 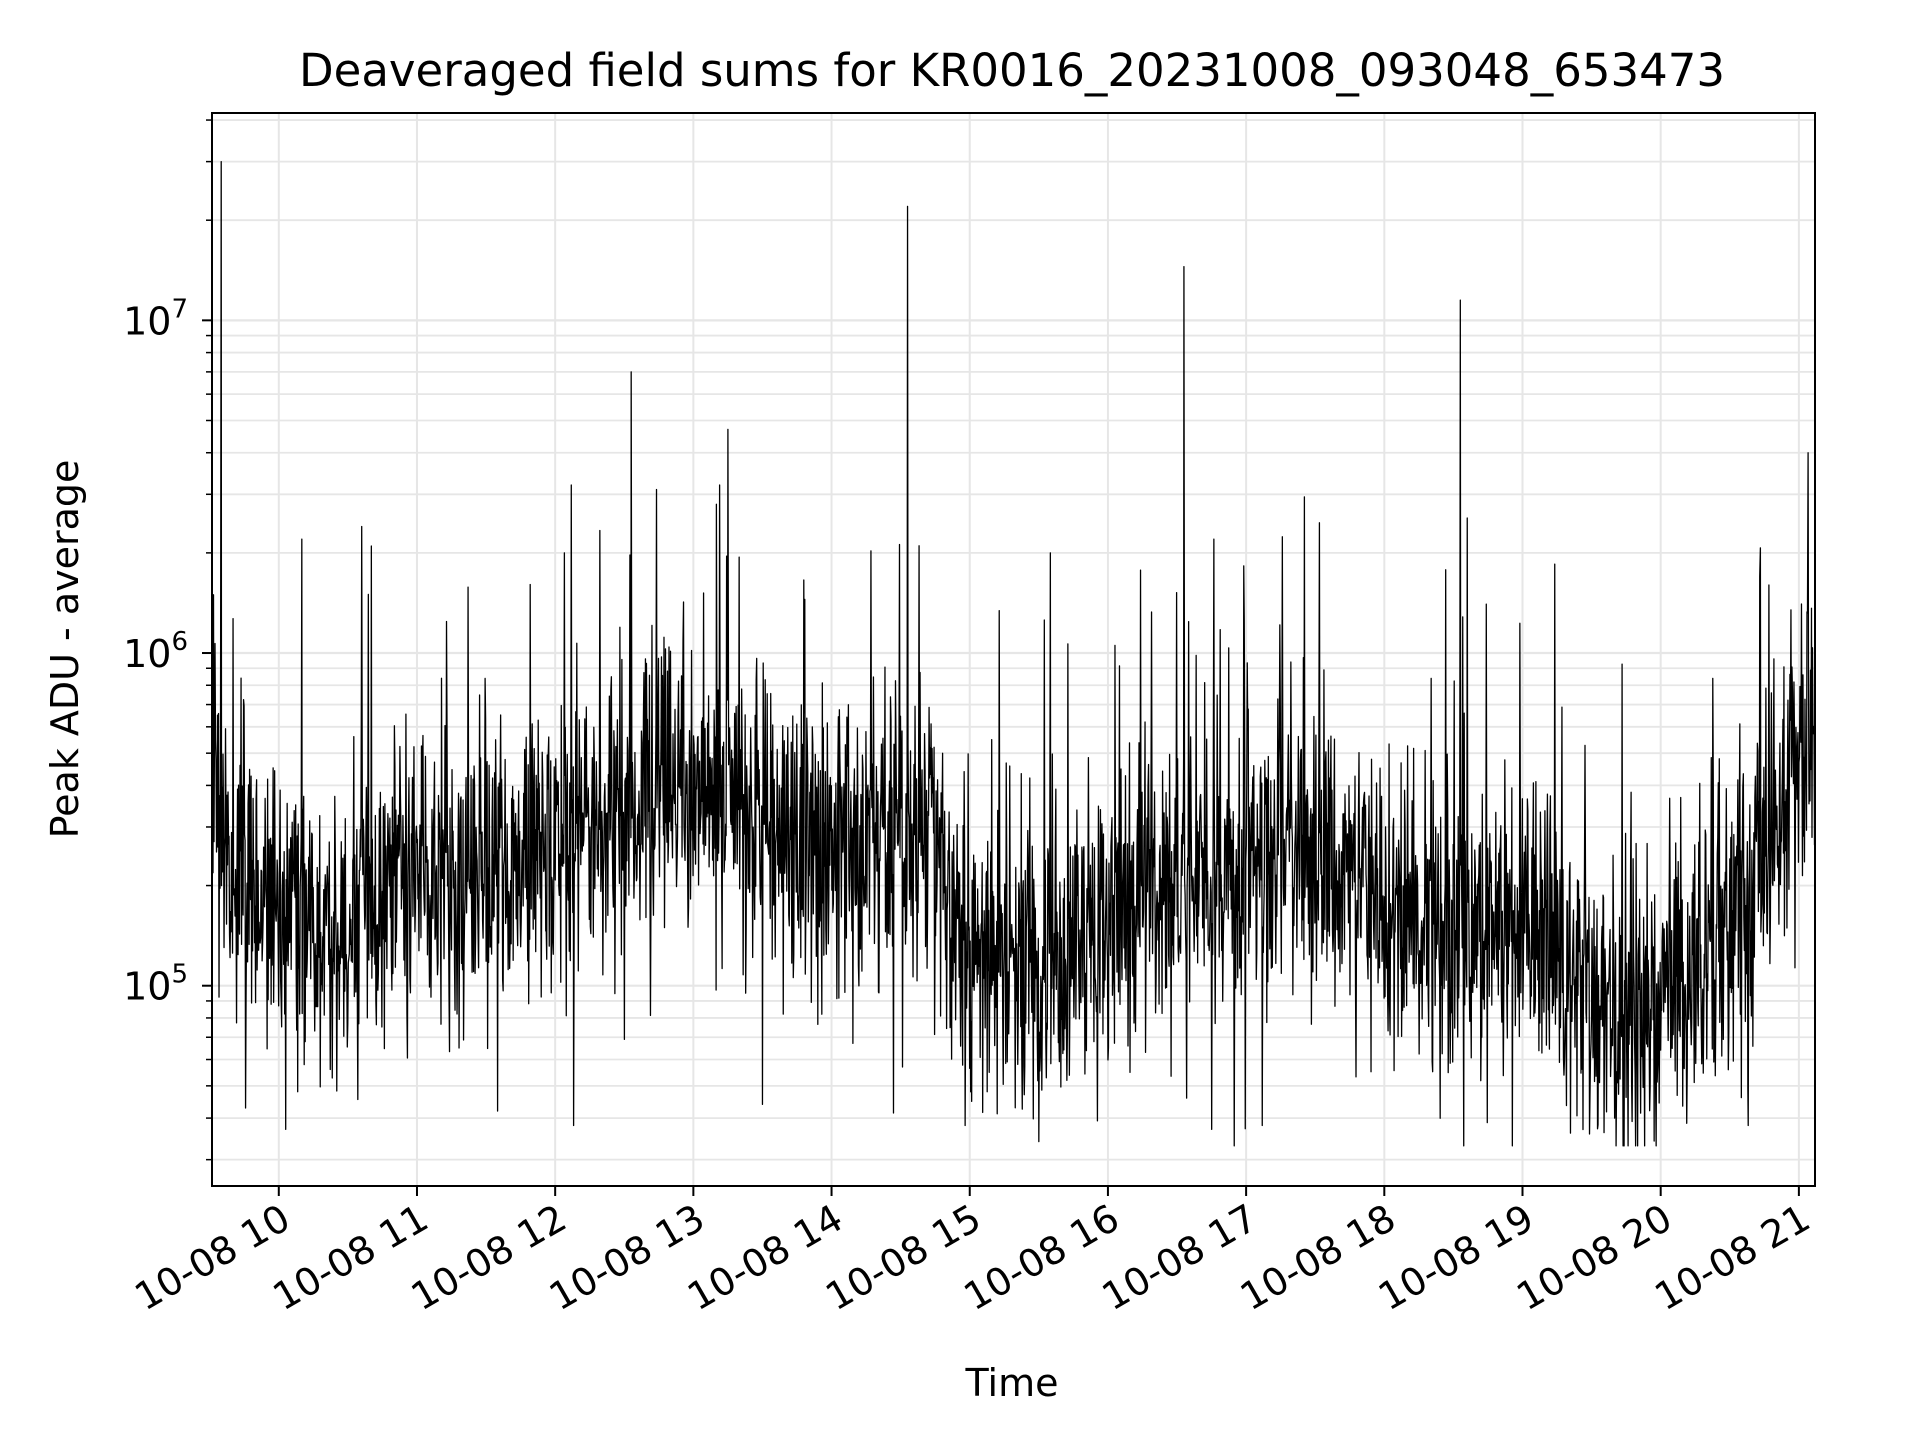 What do you see at coordinates (1012, 1383) in the screenshot?
I see `x-axis-label: Time` at bounding box center [1012, 1383].